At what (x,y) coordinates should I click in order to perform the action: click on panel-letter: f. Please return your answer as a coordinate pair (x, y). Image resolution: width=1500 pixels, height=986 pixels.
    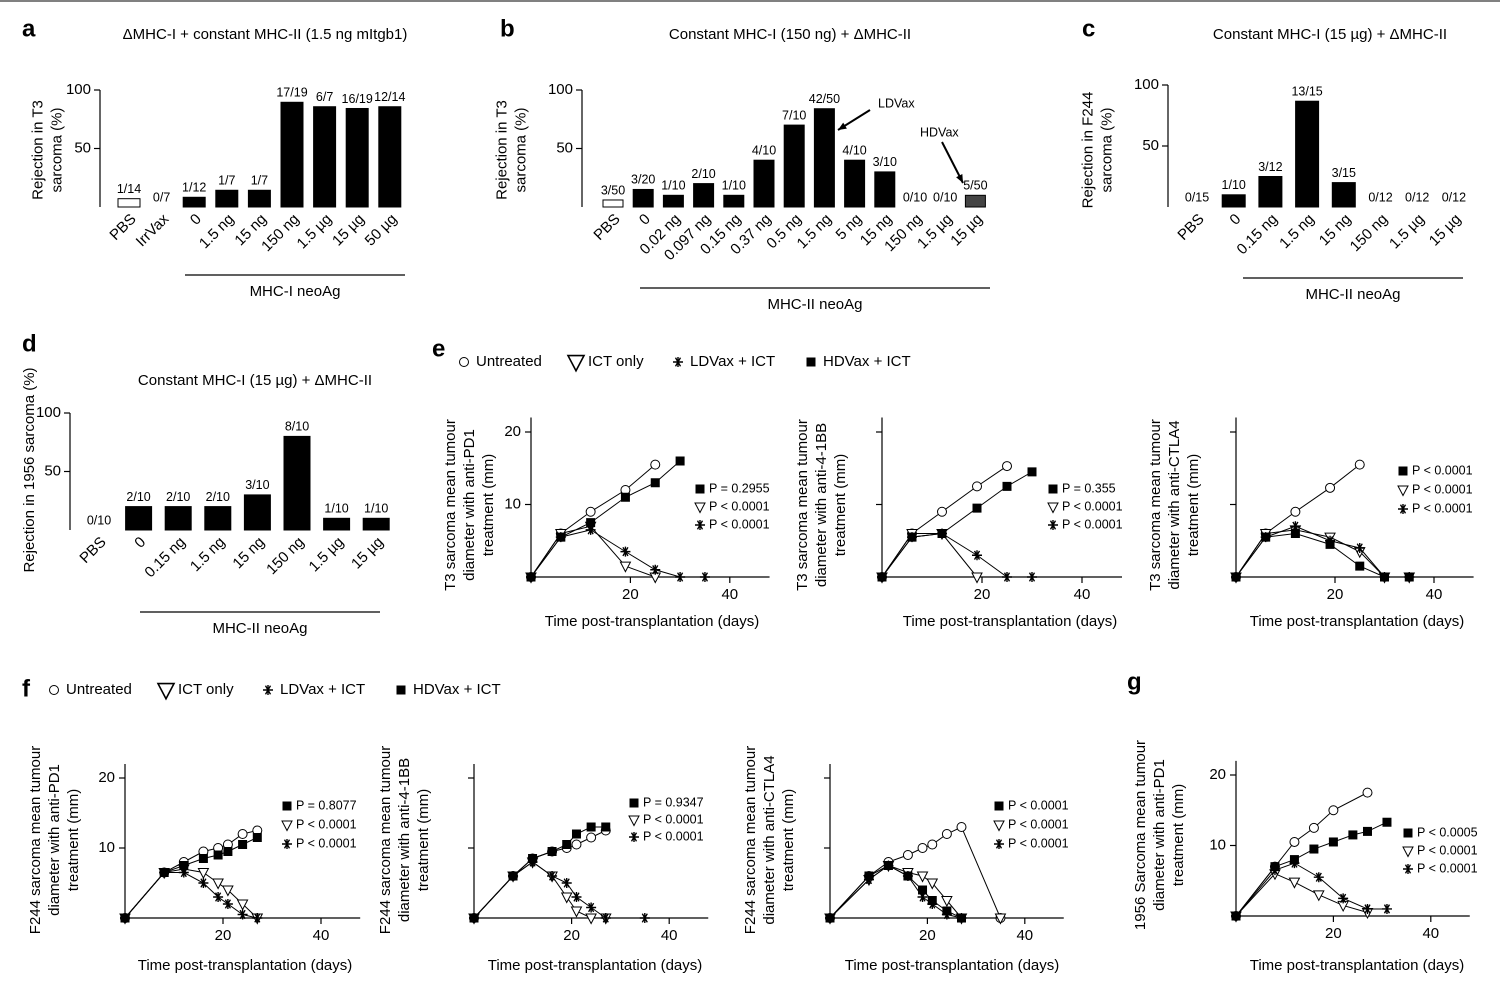
    Looking at the image, I should click on (26, 688).